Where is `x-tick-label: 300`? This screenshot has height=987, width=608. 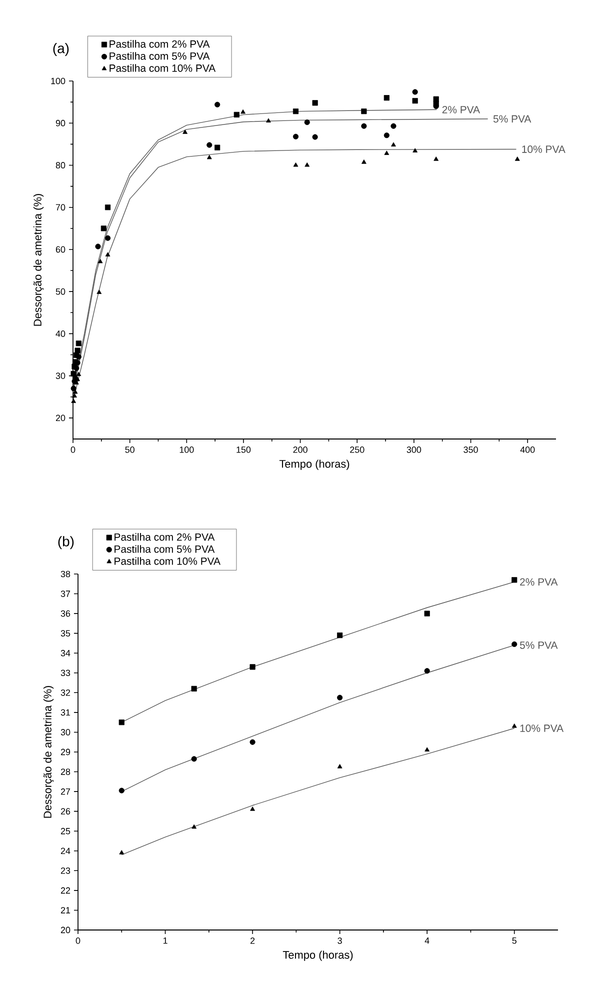 x-tick-label: 300 is located at coordinates (414, 449).